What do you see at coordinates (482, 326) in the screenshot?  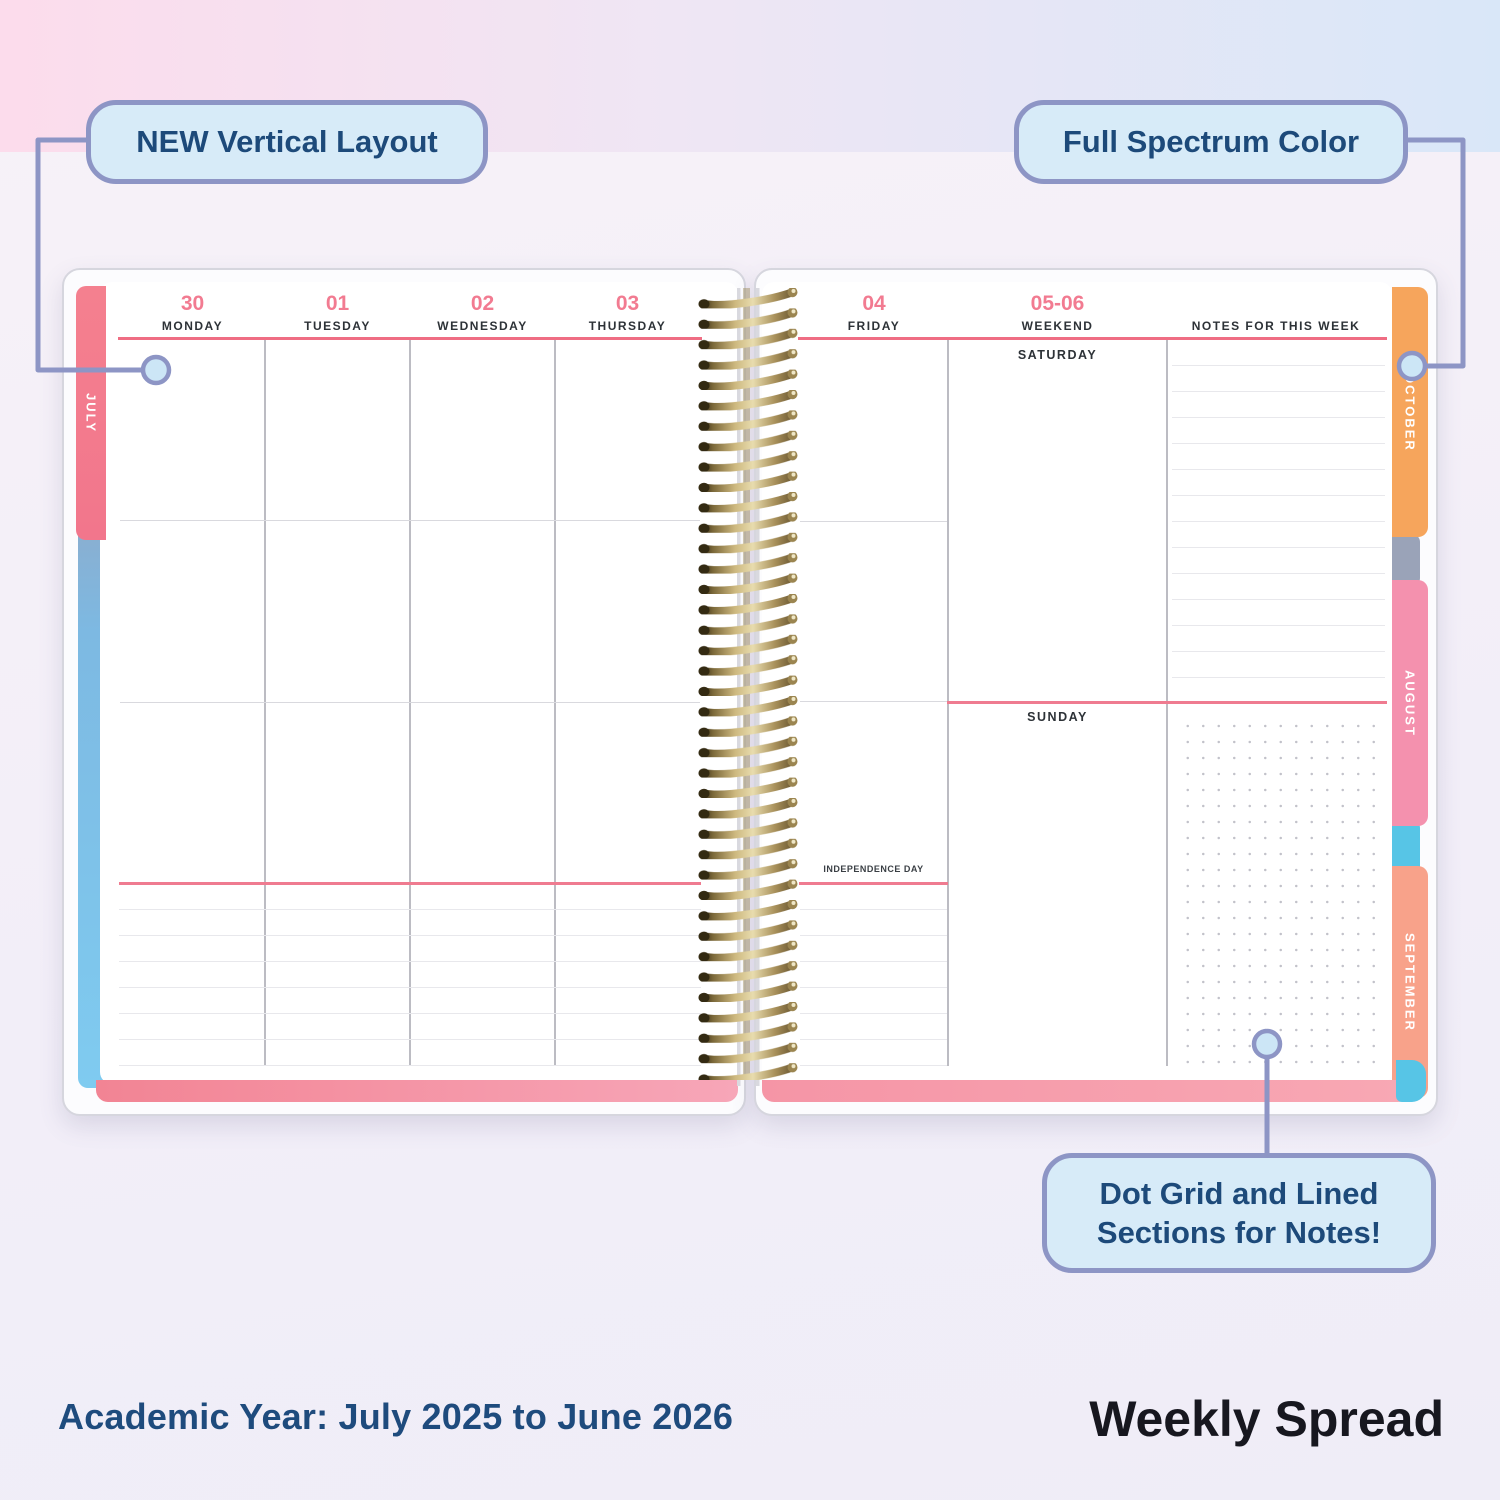 I see `day-name-wednesday: WEDNESDAY` at bounding box center [482, 326].